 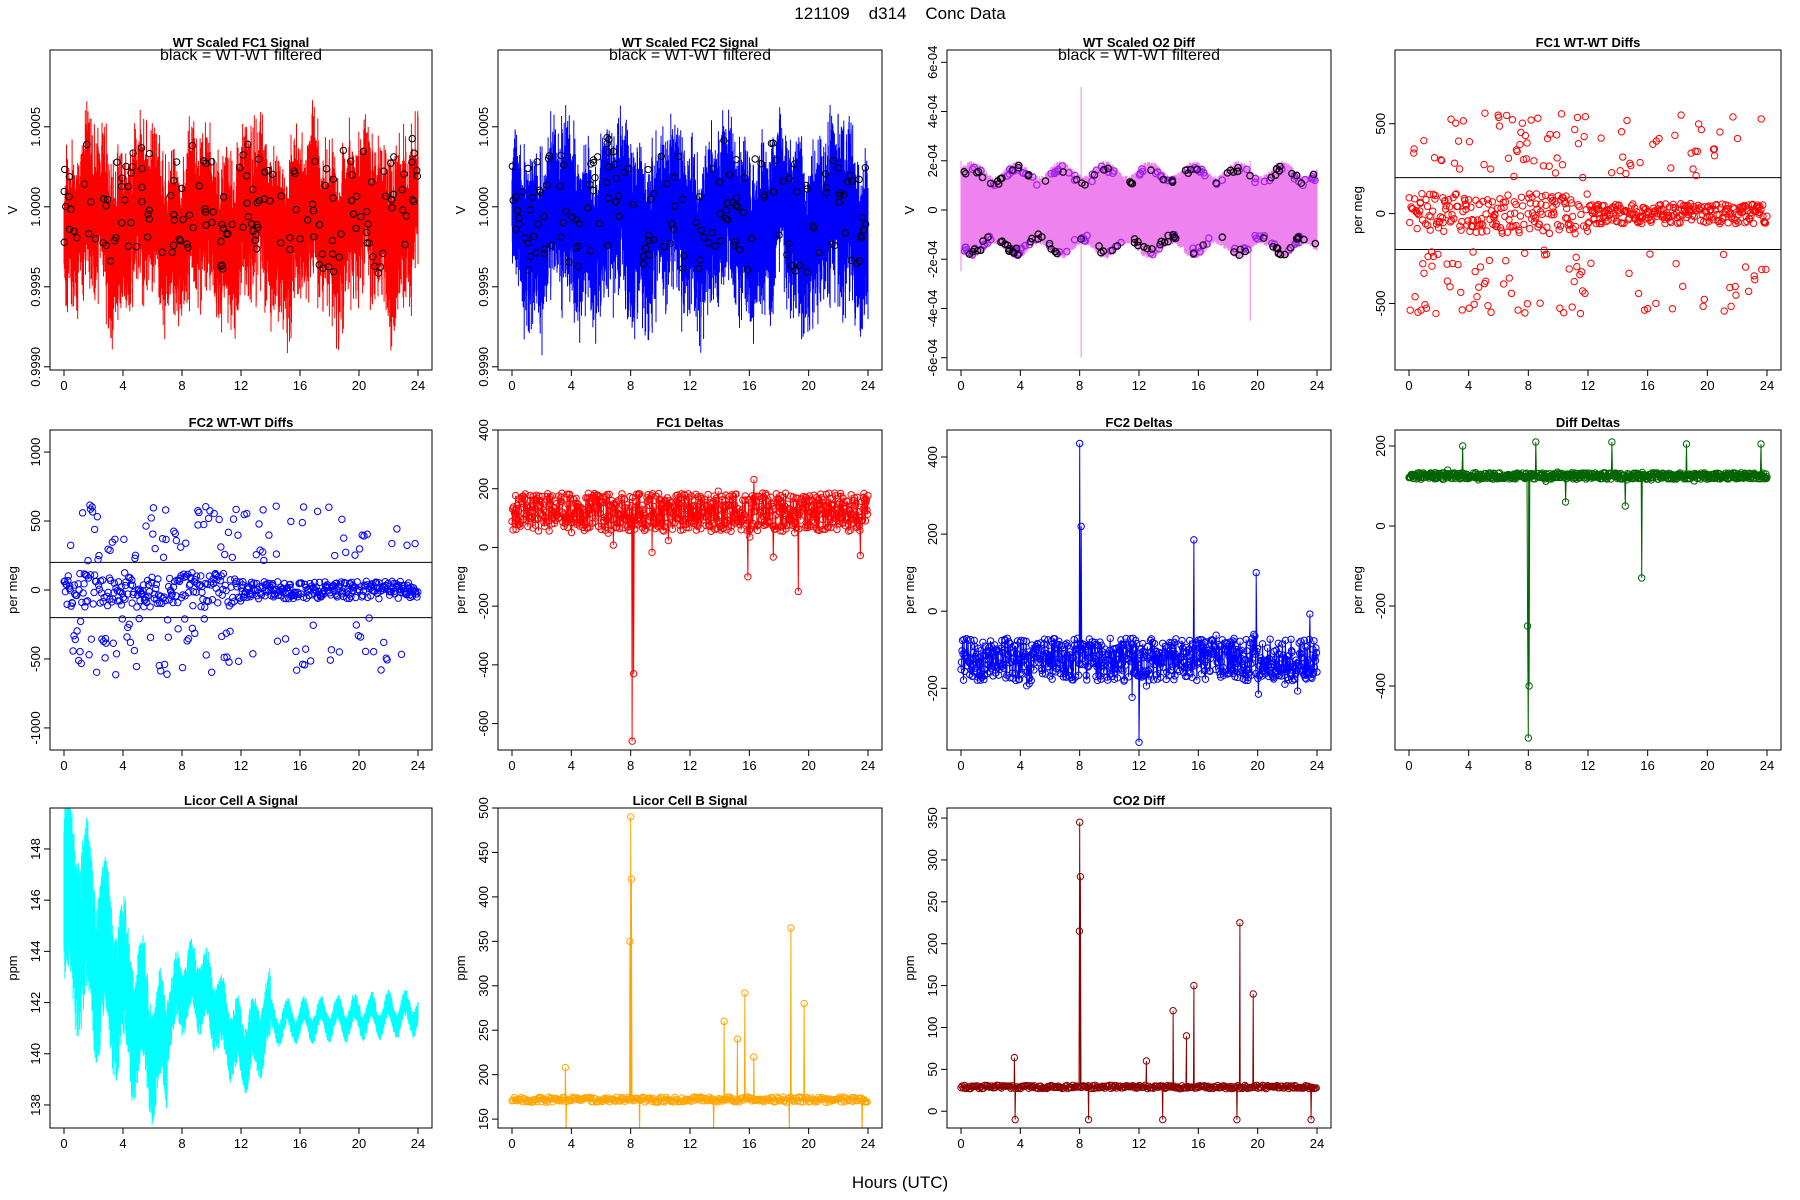 I want to click on series-fc2-wt-wt, so click(x=241, y=590).